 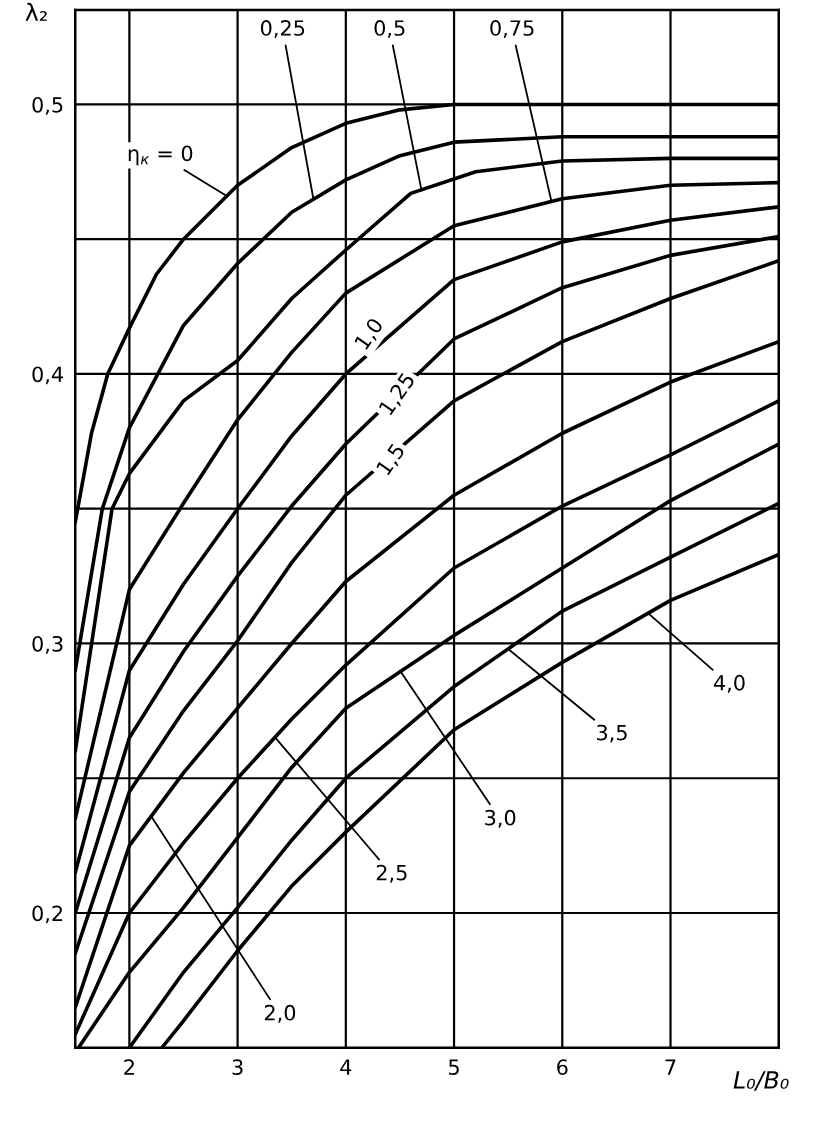 I want to click on annotation: 0,75, so click(x=512, y=29).